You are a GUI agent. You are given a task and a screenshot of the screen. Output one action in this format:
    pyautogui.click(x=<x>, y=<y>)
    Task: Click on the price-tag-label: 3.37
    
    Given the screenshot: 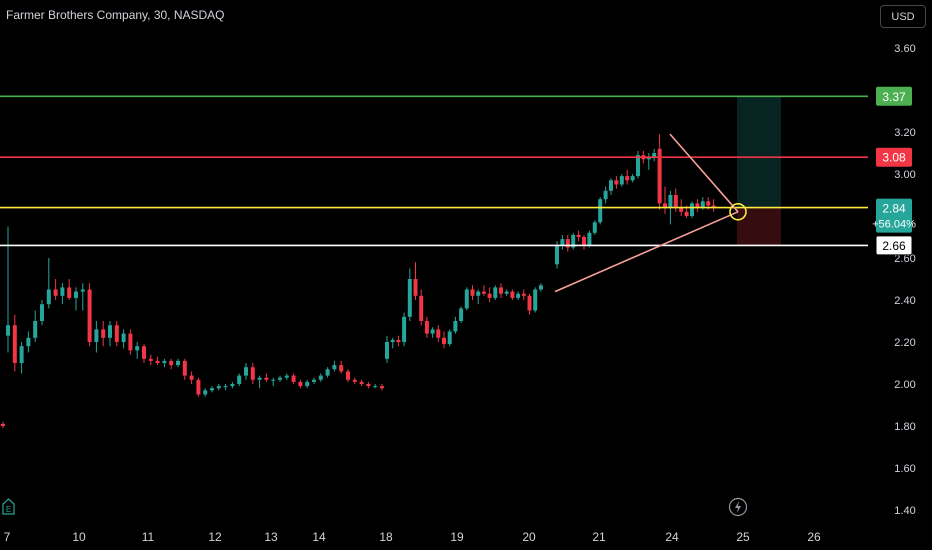 What is the action you would take?
    pyautogui.click(x=894, y=97)
    